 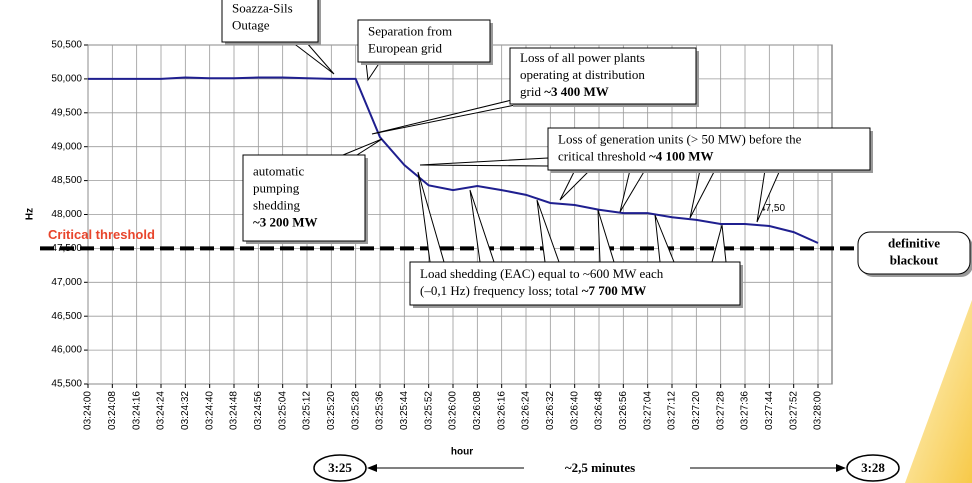 What do you see at coordinates (914, 242) in the screenshot?
I see `callout-line: definitive` at bounding box center [914, 242].